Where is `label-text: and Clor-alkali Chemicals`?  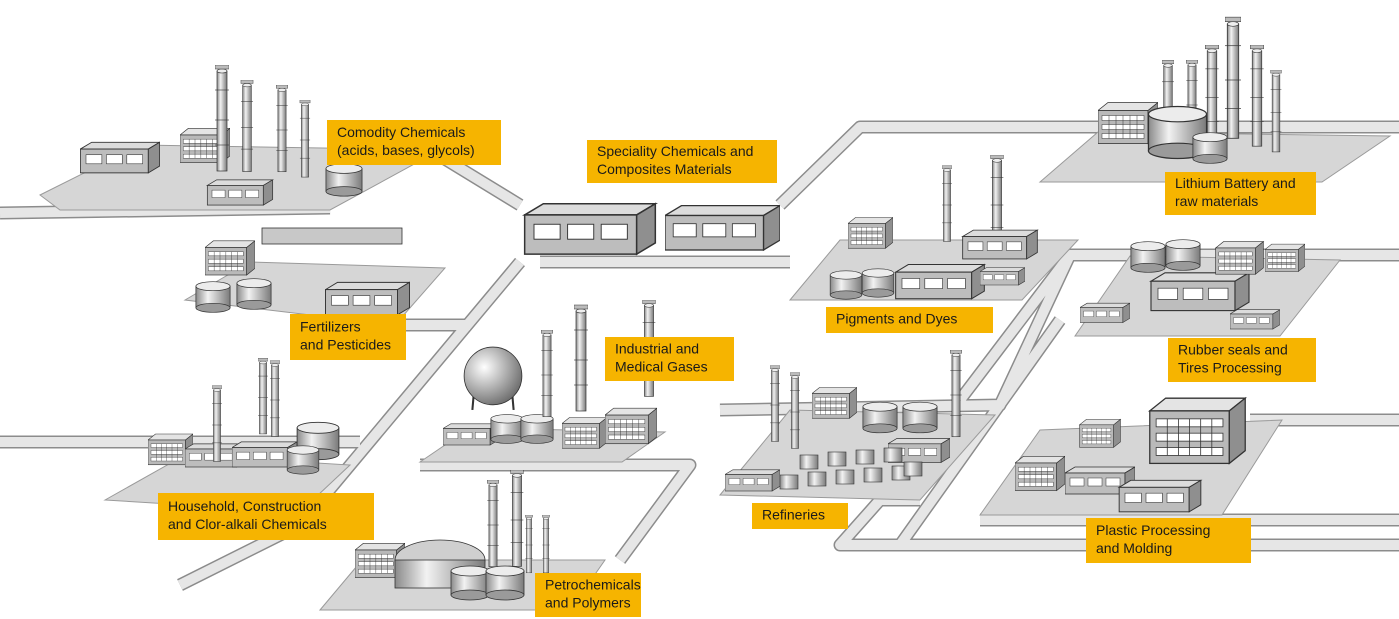 label-text: and Clor-alkali Chemicals is located at coordinates (247, 524).